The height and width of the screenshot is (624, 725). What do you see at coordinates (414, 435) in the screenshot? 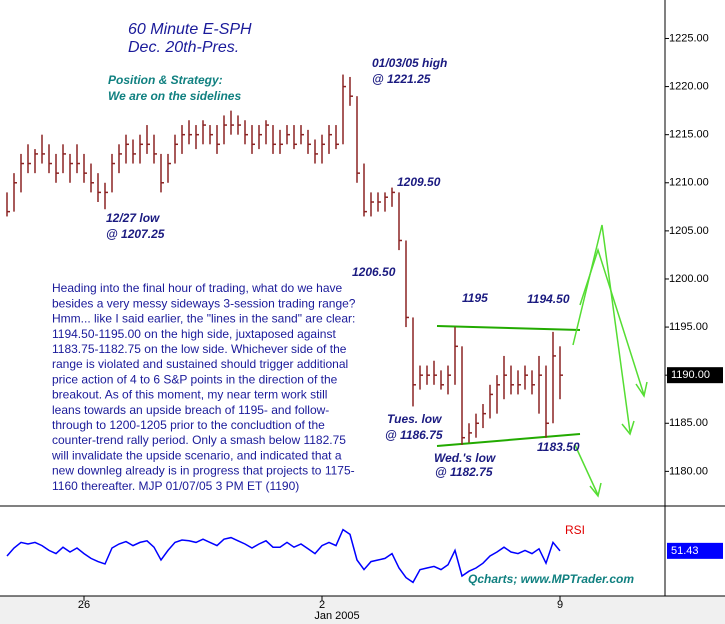
I see `annotation: @ 1186.75` at bounding box center [414, 435].